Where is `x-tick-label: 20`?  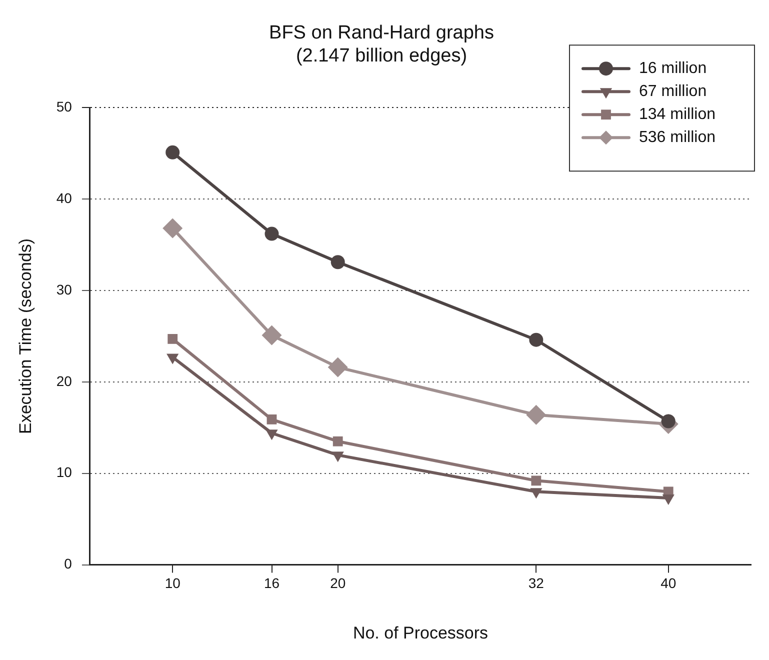 x-tick-label: 20 is located at coordinates (338, 583).